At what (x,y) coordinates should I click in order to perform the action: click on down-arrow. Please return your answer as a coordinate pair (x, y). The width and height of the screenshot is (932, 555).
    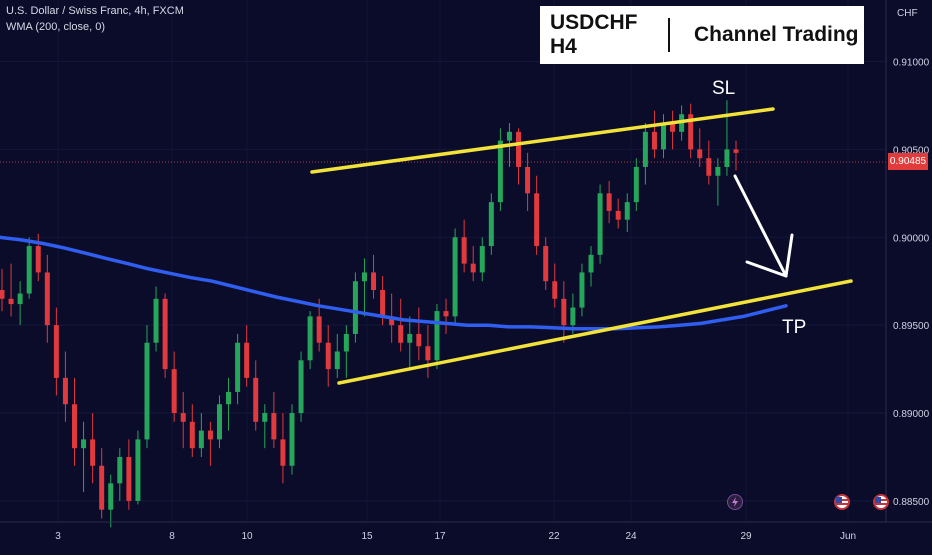
    Looking at the image, I should click on (763, 226).